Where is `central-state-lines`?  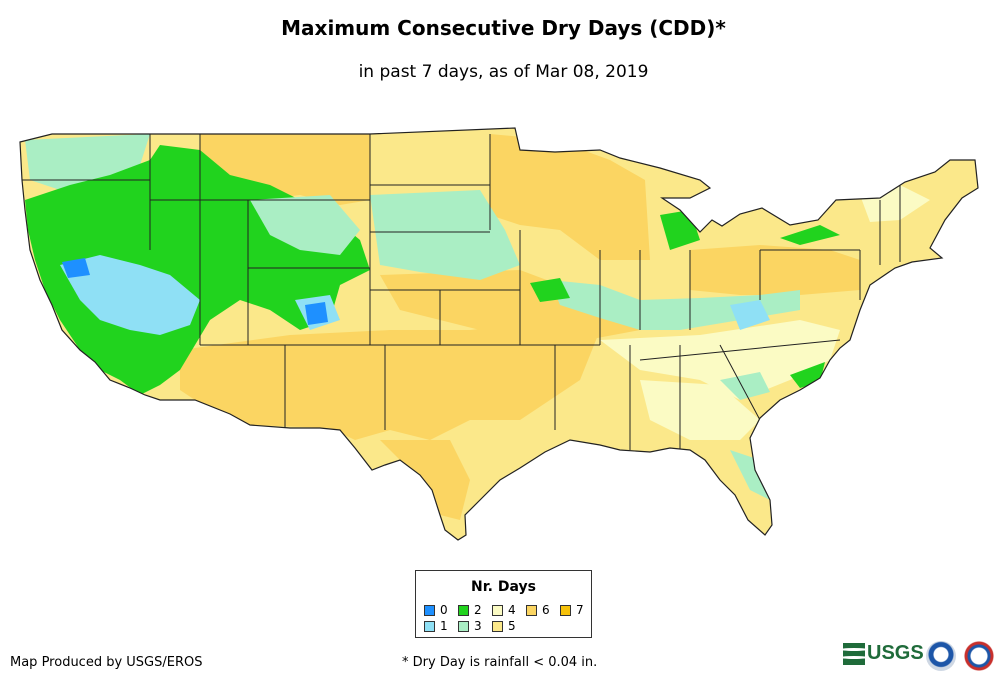 central-state-lines is located at coordinates (625, 292).